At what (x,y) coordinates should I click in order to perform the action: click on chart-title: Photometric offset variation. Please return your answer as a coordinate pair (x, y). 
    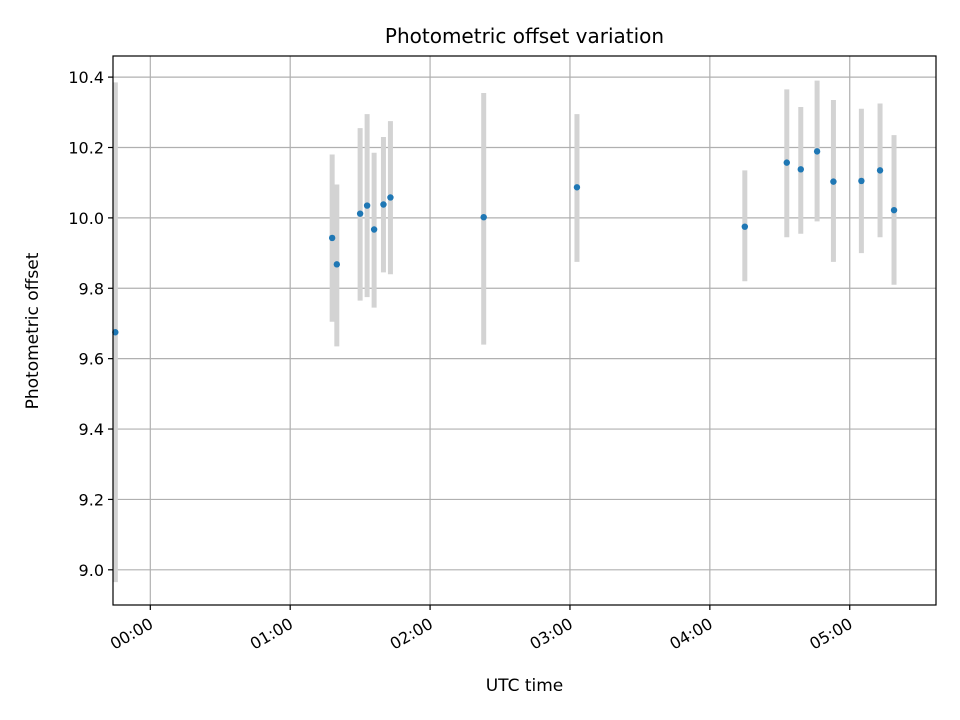
    Looking at the image, I should click on (524, 36).